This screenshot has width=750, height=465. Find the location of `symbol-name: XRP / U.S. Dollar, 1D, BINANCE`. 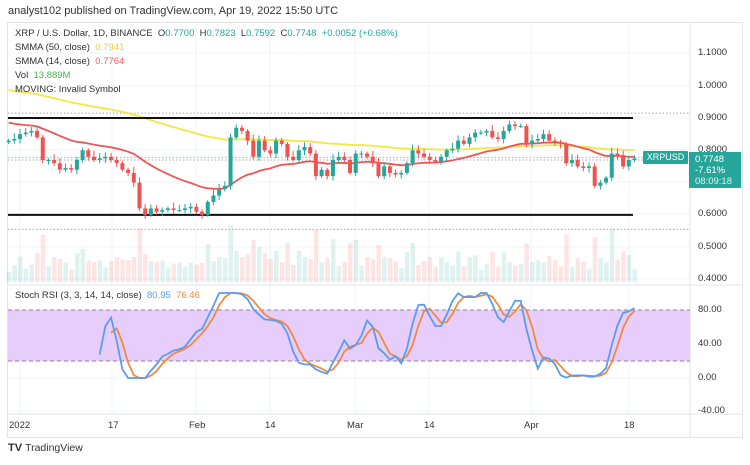

symbol-name: XRP / U.S. Dollar, 1D, BINANCE is located at coordinates (84, 33).